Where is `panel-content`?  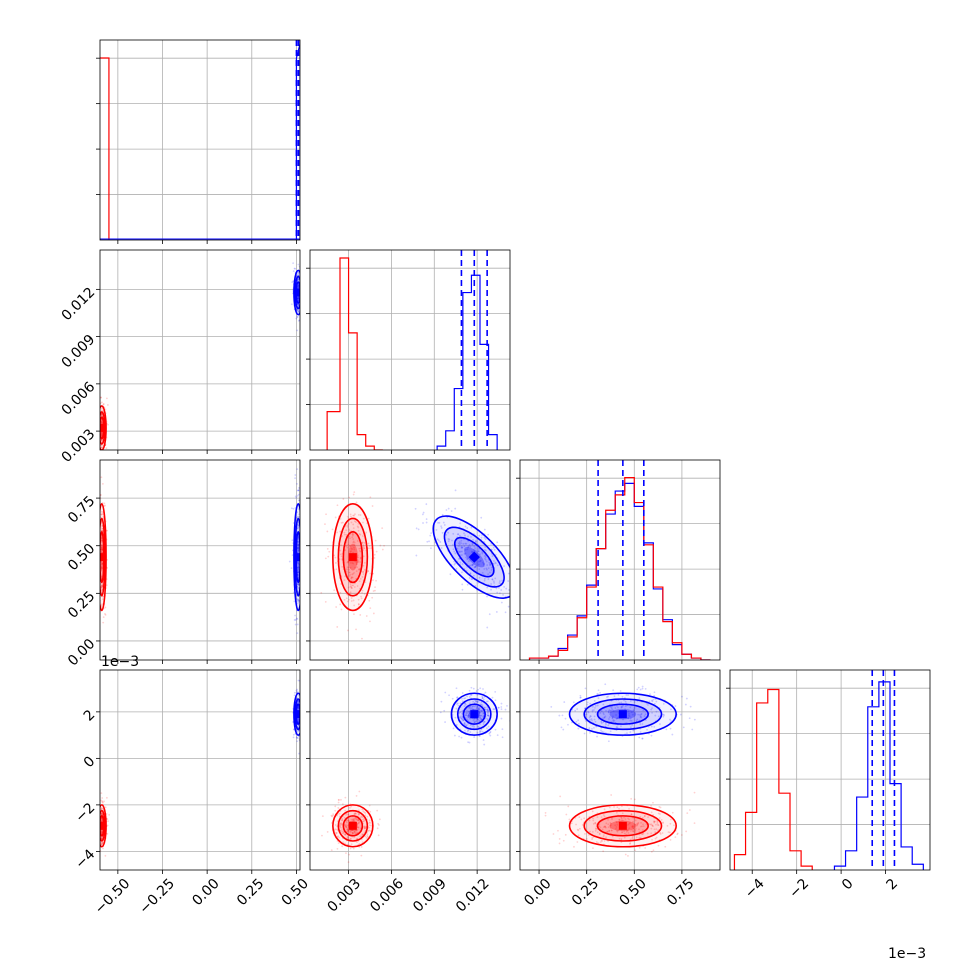
panel-content is located at coordinates (200, 551).